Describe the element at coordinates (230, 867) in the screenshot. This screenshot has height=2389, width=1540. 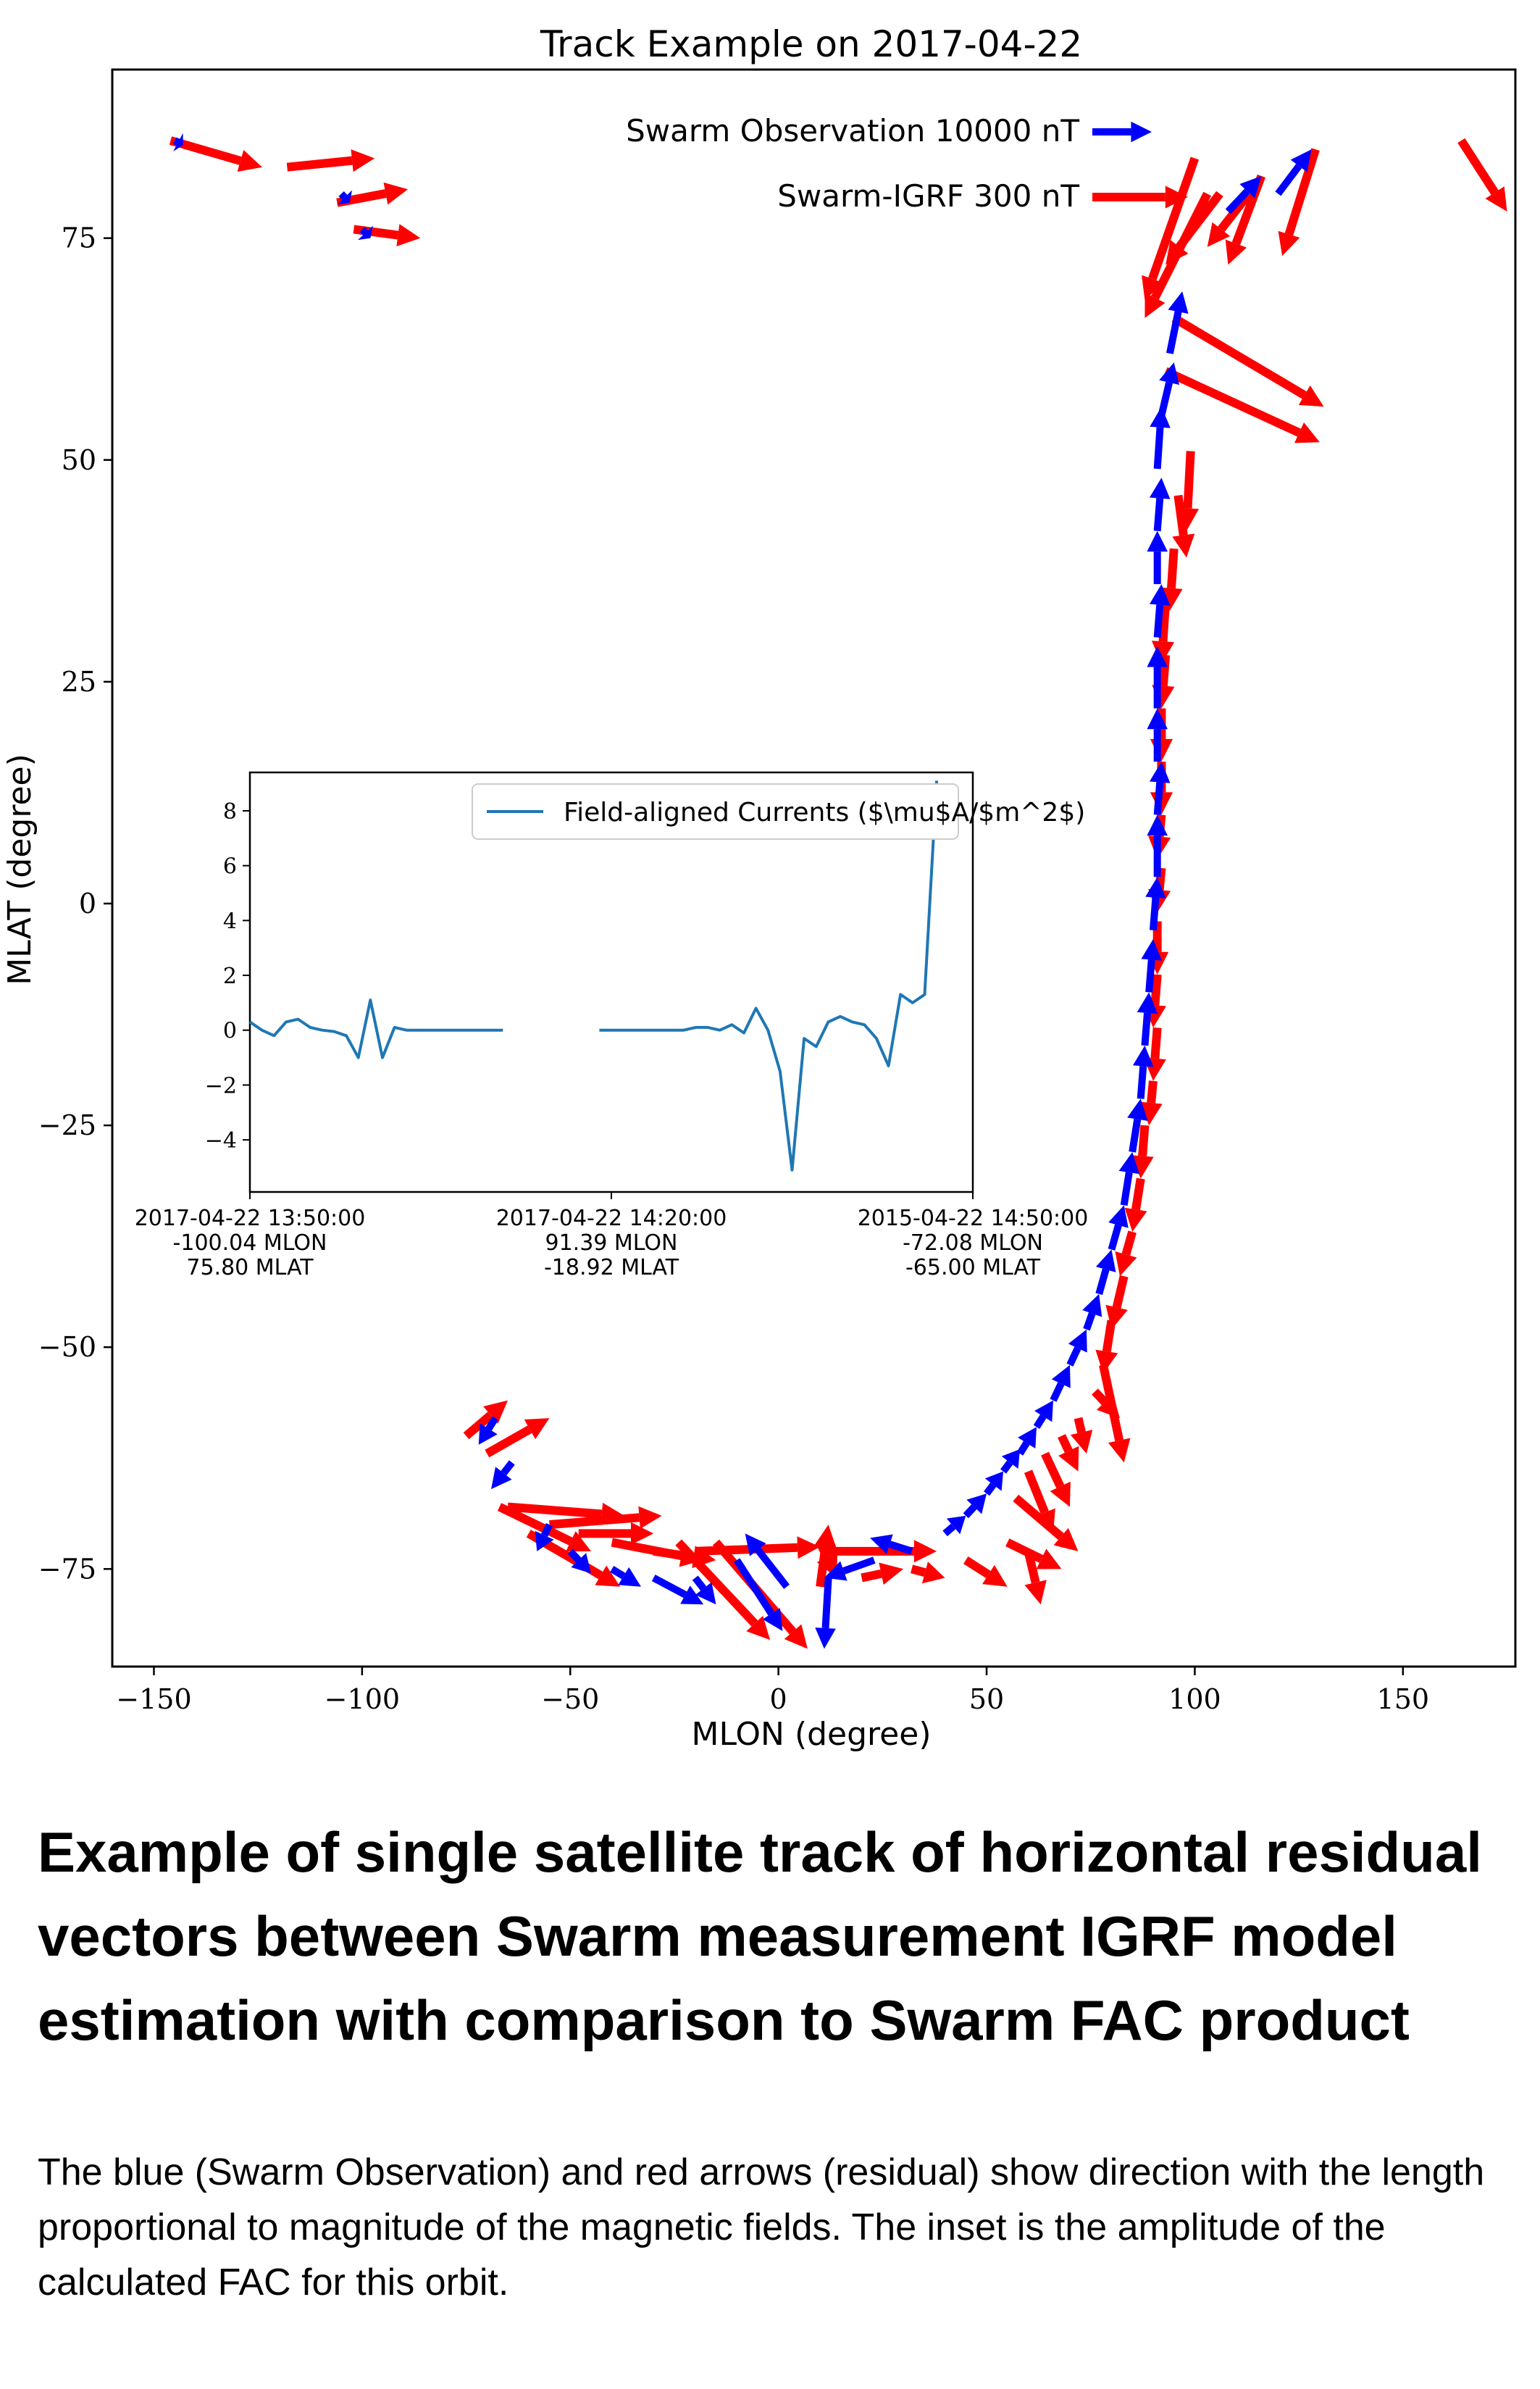
I see `inset-y-tick-label: 6` at that location.